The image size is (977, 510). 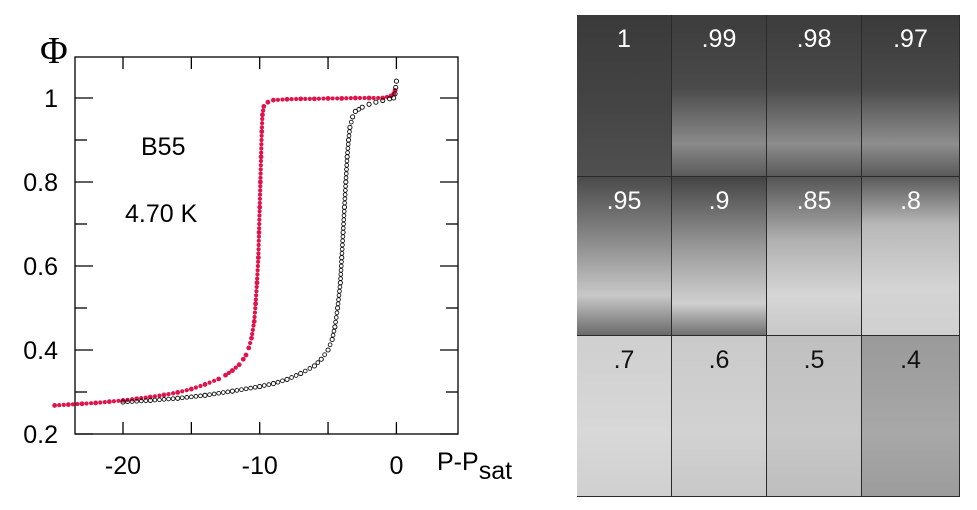 I want to click on photo-tile-label: .9, so click(x=719, y=201).